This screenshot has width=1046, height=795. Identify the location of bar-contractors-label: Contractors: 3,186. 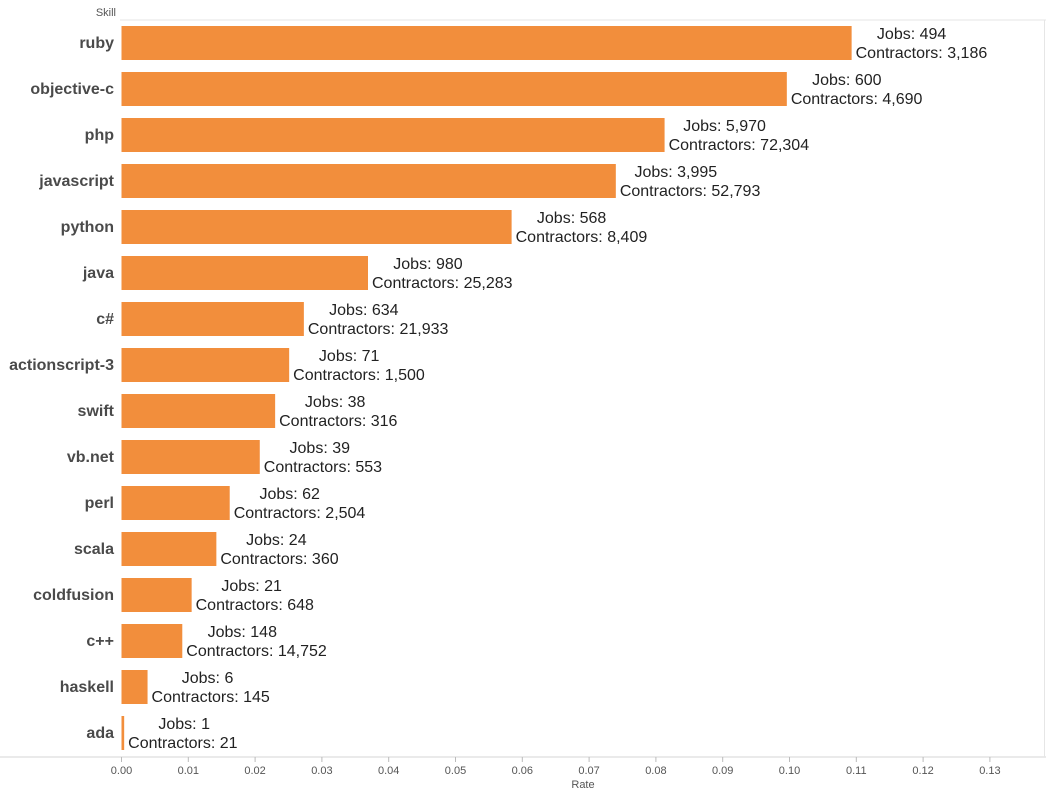
(922, 53).